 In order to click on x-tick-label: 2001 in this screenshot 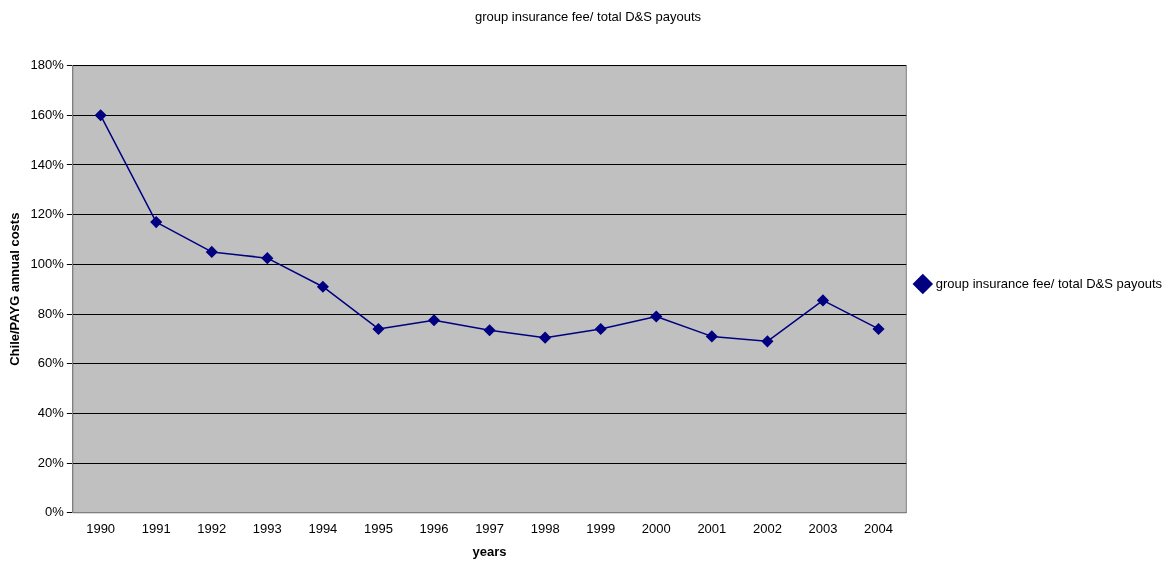, I will do `click(712, 529)`.